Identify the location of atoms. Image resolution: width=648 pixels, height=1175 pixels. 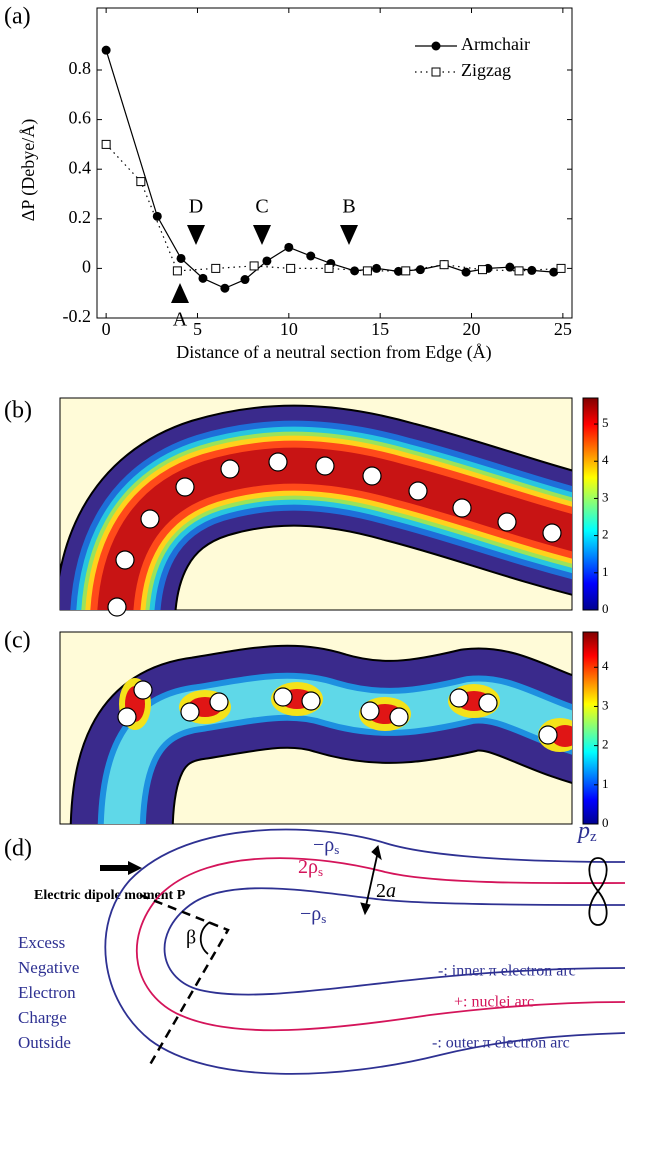
(334, 534).